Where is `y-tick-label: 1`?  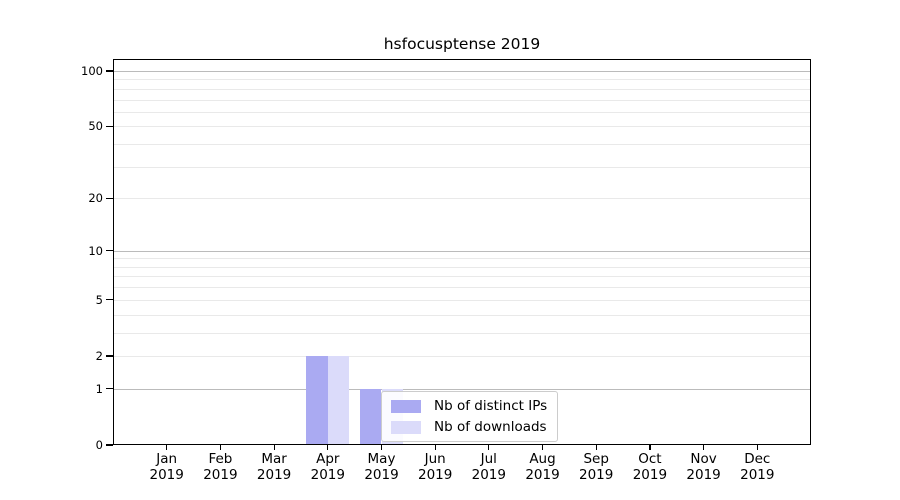 y-tick-label: 1 is located at coordinates (99, 388).